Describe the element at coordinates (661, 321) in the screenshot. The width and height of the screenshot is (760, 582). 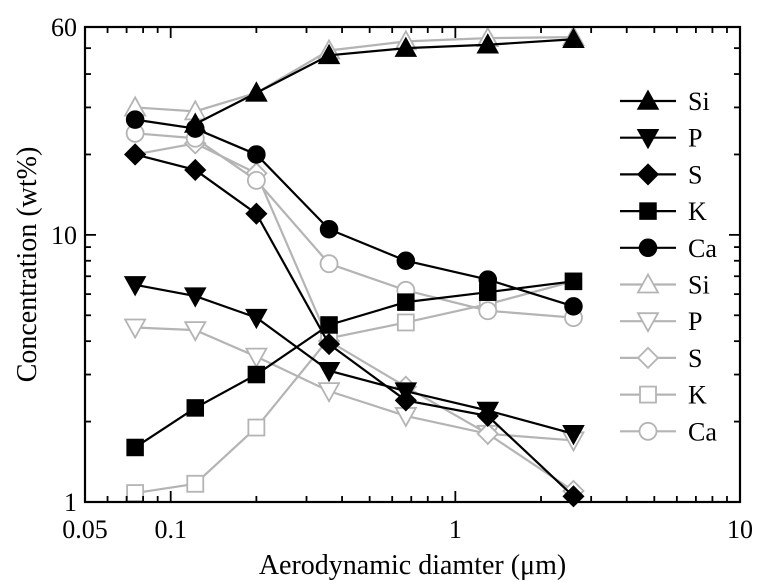
I see `legend-entry-p-gray: P` at that location.